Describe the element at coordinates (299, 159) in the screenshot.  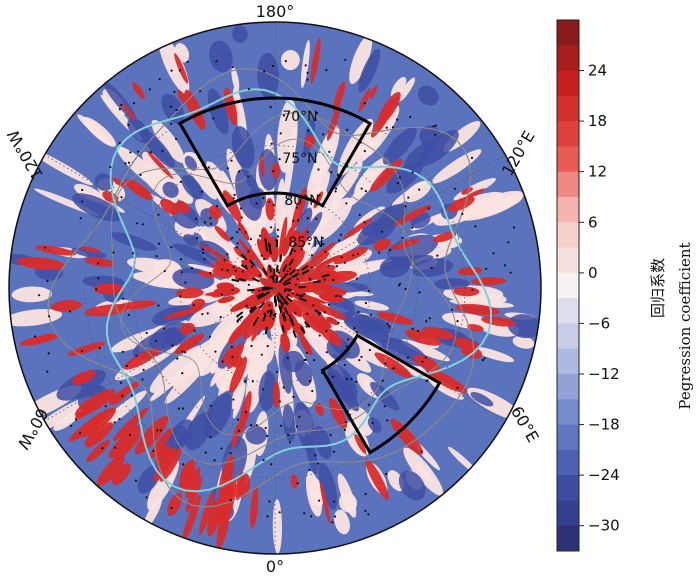
I see `lat-label-75n: 75°N` at that location.